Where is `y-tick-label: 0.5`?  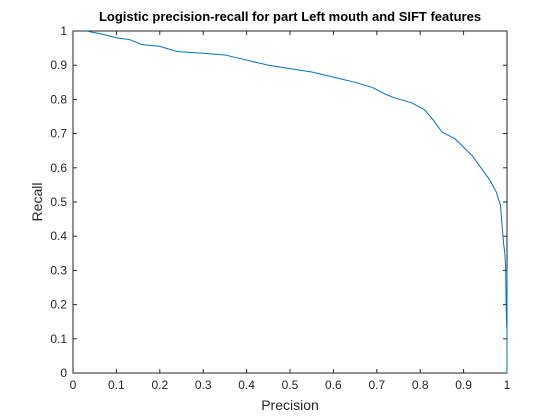
y-tick-label: 0.5 is located at coordinates (58, 202).